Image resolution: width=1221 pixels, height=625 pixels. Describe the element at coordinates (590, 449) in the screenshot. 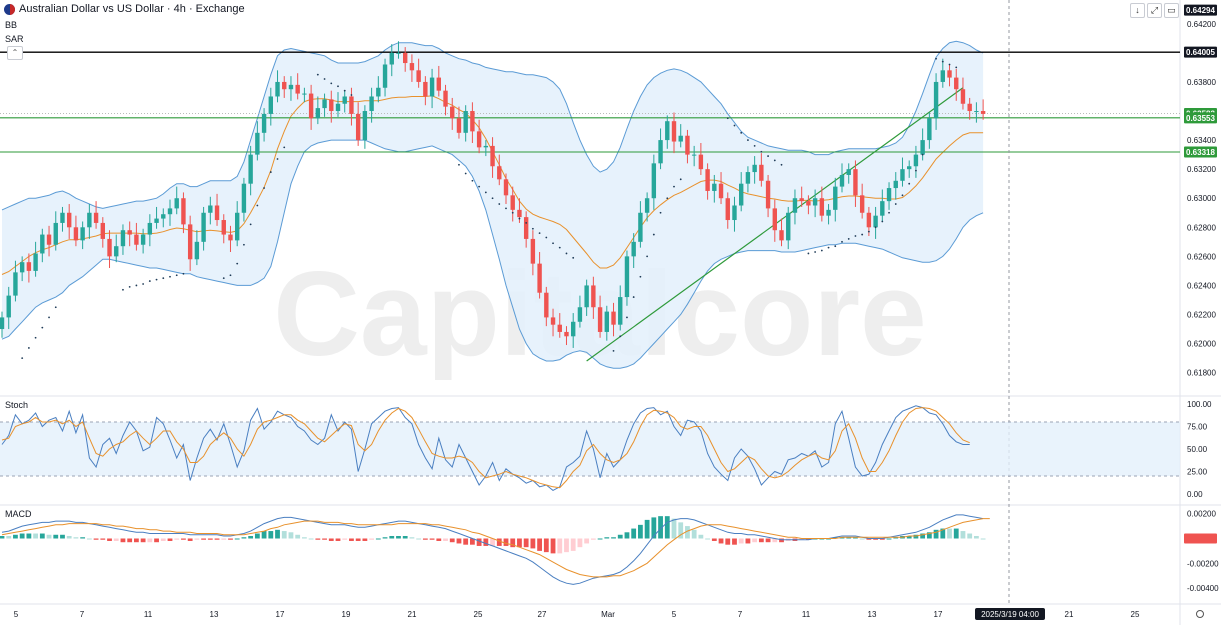

I see `stoch-band-fill` at that location.